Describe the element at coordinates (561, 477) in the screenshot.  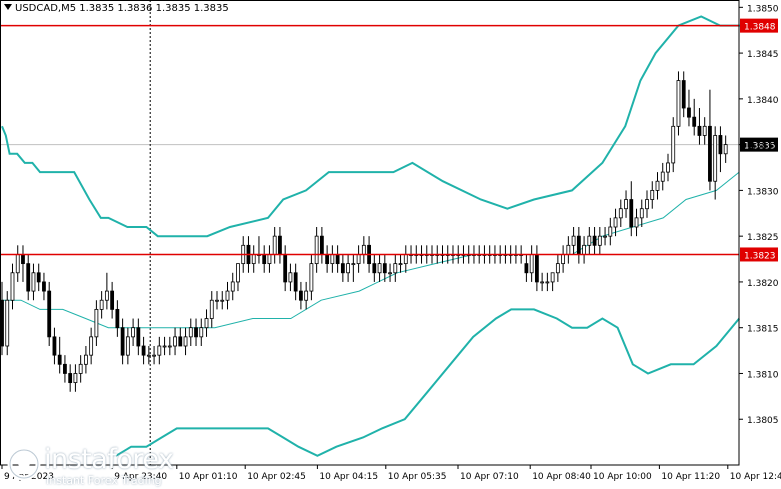
I see `x-tick-label: 10 Apr 08:40` at that location.